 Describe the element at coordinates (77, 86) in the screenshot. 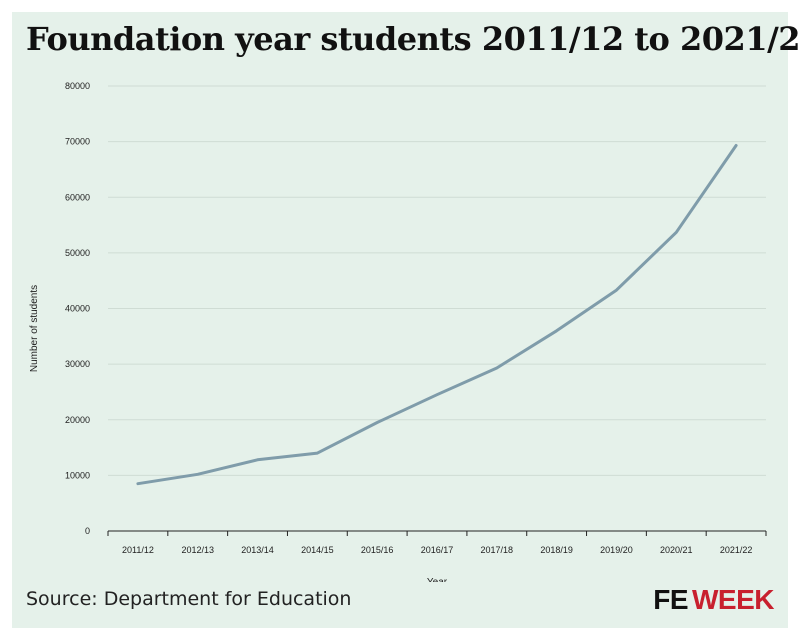

I see `y-tick-label: 80000` at that location.